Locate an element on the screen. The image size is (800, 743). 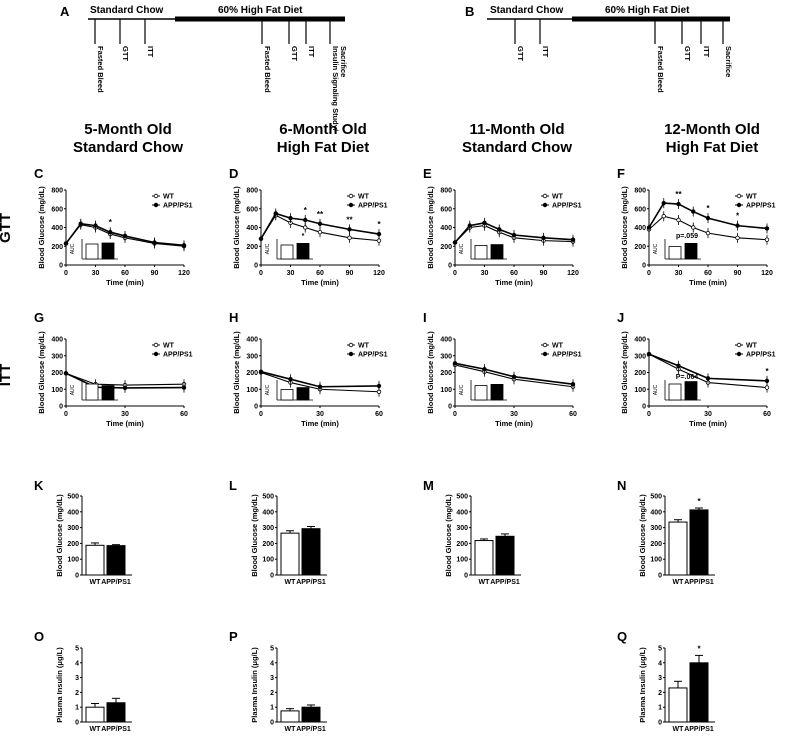
panel-label: M is located at coordinates (428, 485).